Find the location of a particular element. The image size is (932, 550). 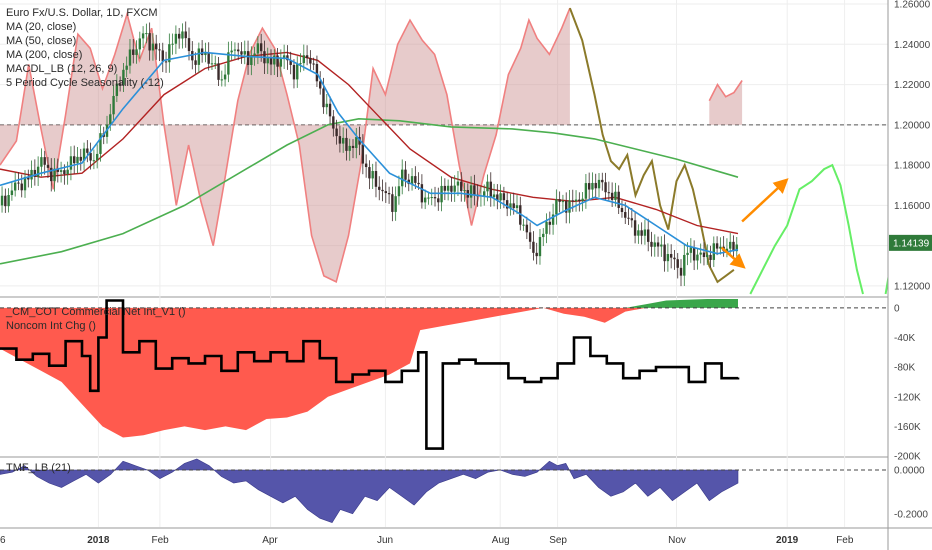

price-y-tick-label: 1.20000 is located at coordinates (912, 125).